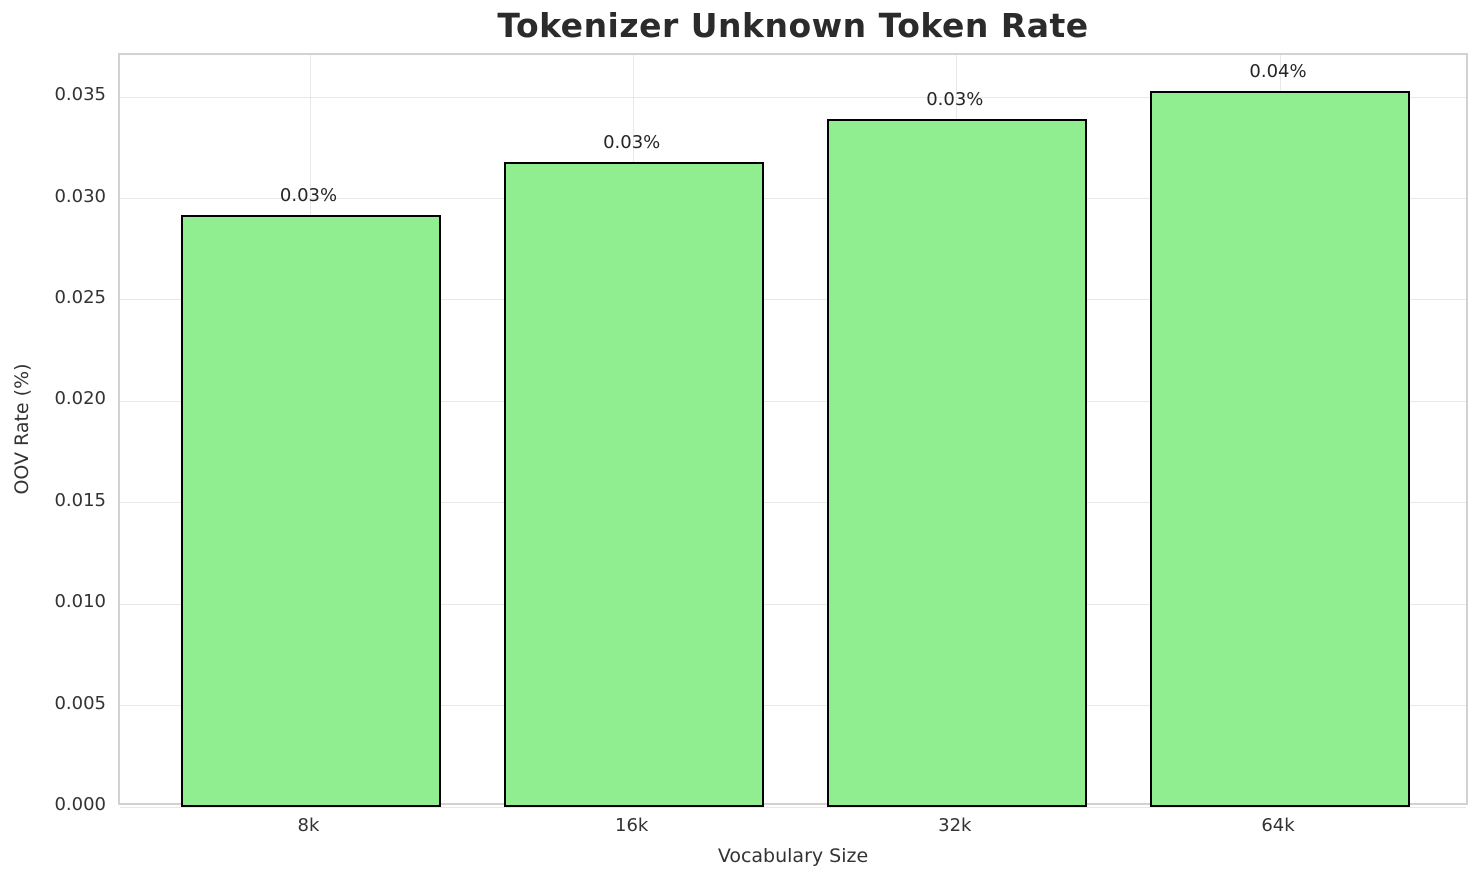 The width and height of the screenshot is (1484, 885). Describe the element at coordinates (955, 825) in the screenshot. I see `x-tick-label: 32k` at that location.